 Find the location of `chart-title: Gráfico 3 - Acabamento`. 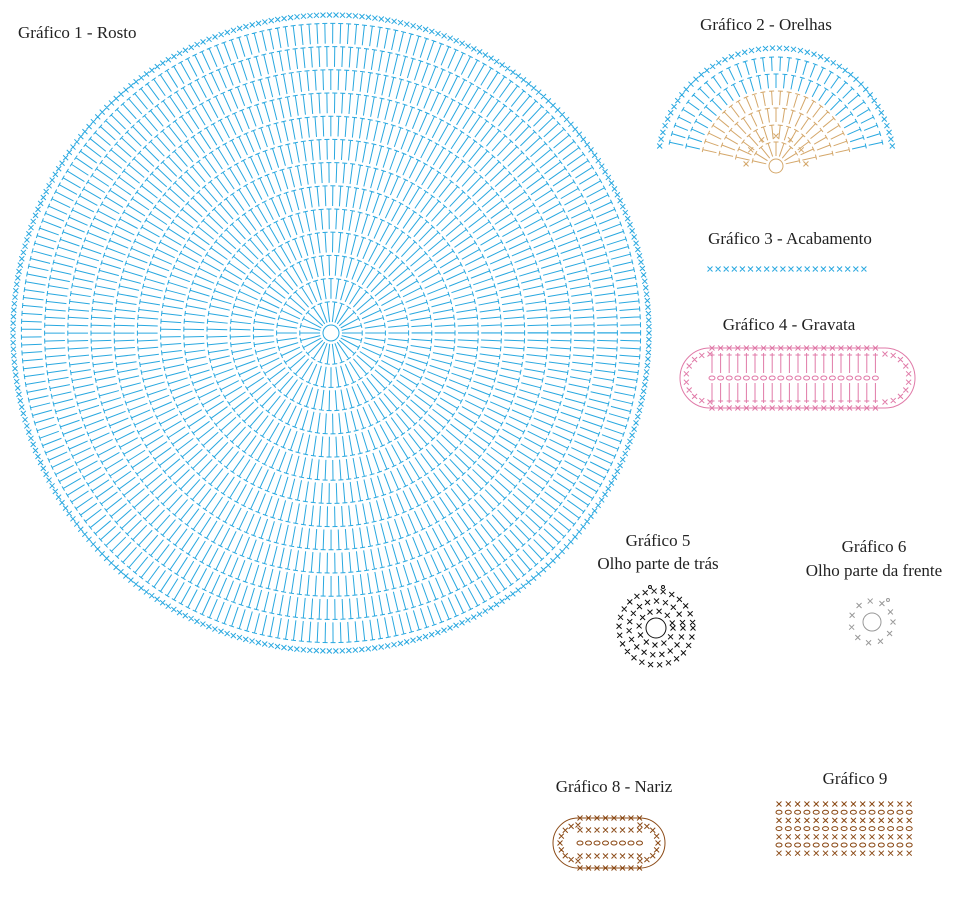

chart-title: Gráfico 3 - Acabamento is located at coordinates (790, 238).